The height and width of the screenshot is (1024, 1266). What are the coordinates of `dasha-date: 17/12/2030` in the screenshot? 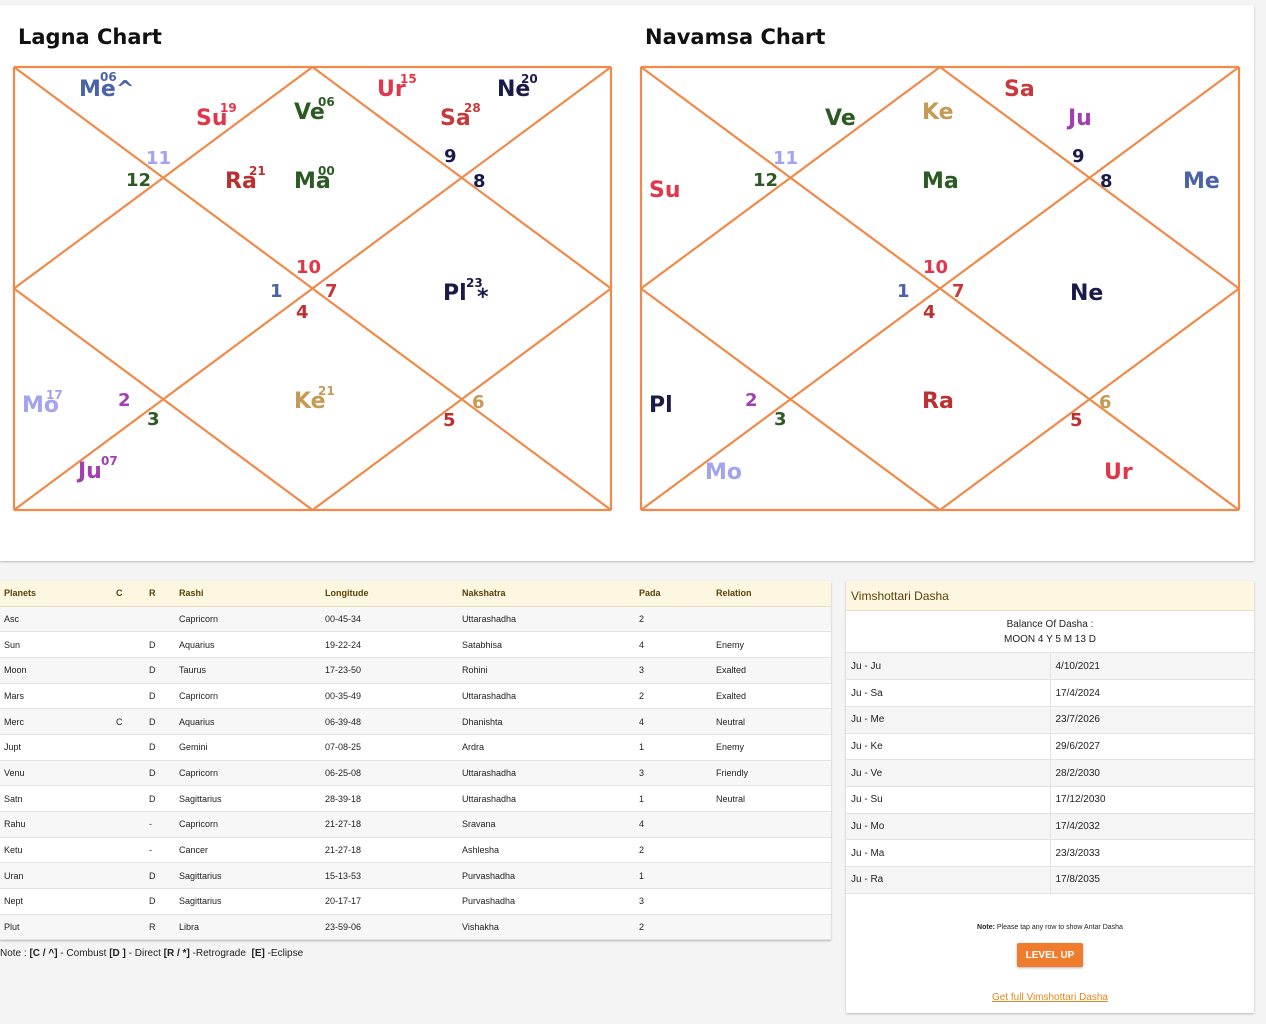 It's located at (1151, 800).